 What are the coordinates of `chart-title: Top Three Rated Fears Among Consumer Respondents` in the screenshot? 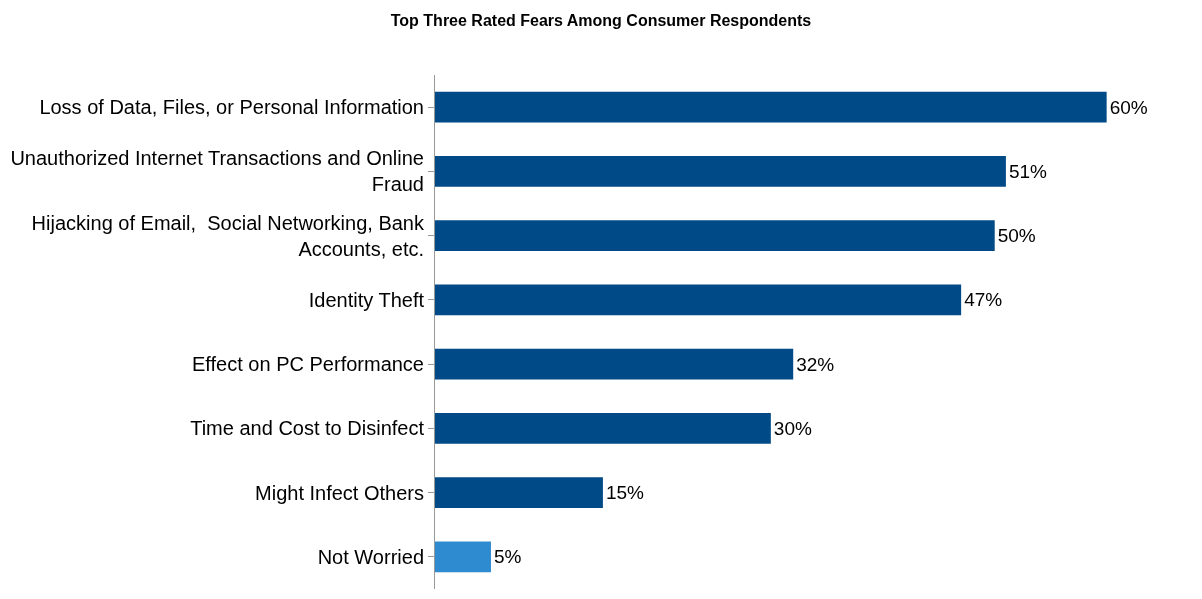 It's located at (601, 21).